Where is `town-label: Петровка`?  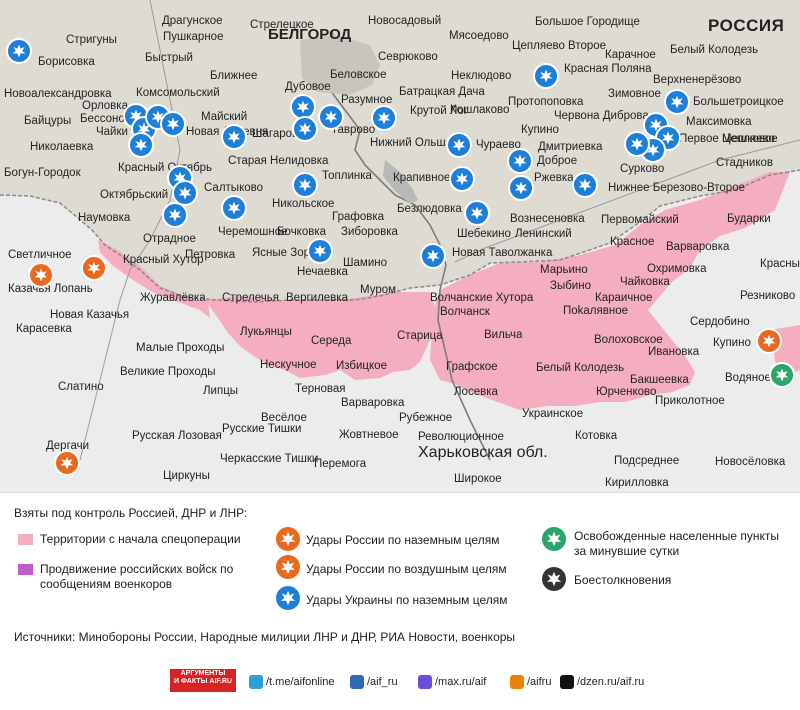 town-label: Петровка is located at coordinates (210, 255).